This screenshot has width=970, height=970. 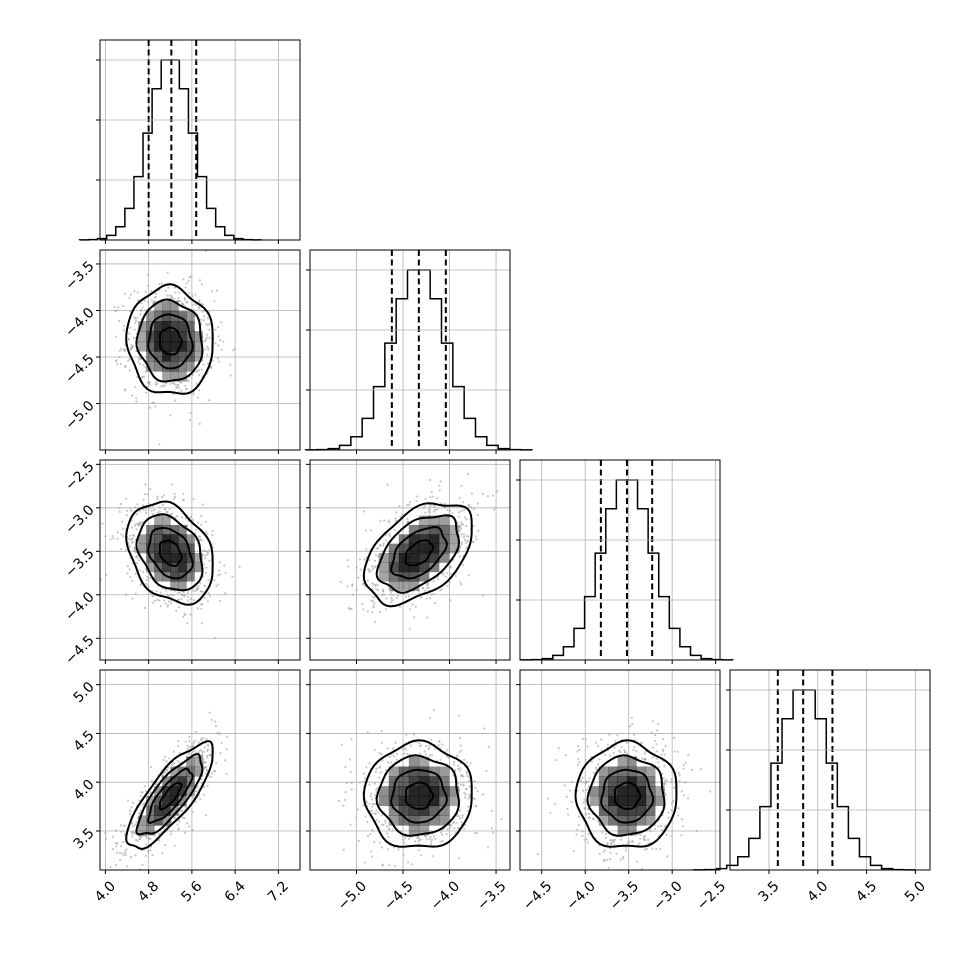 What do you see at coordinates (170, 150) in the screenshot?
I see `histogram-step` at bounding box center [170, 150].